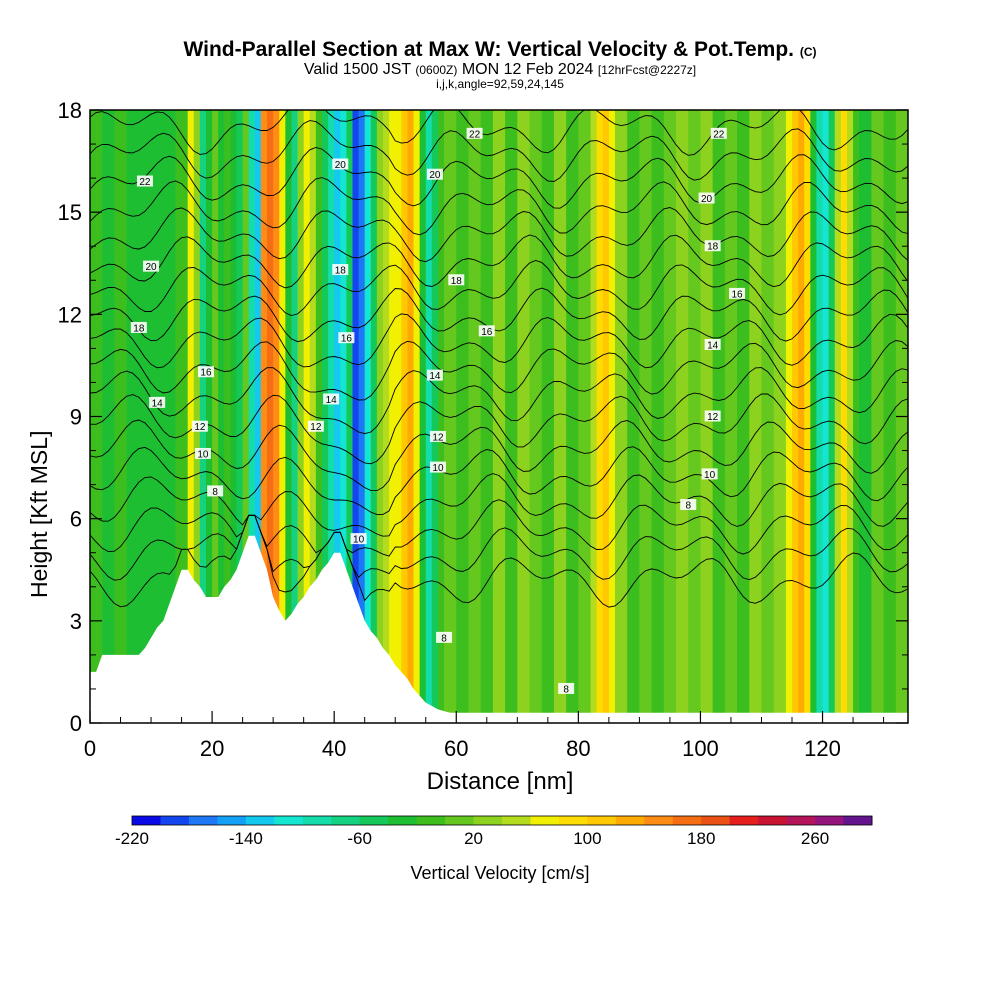 This screenshot has width=1000, height=1000. I want to click on y-tick-label: 6, so click(76, 519).